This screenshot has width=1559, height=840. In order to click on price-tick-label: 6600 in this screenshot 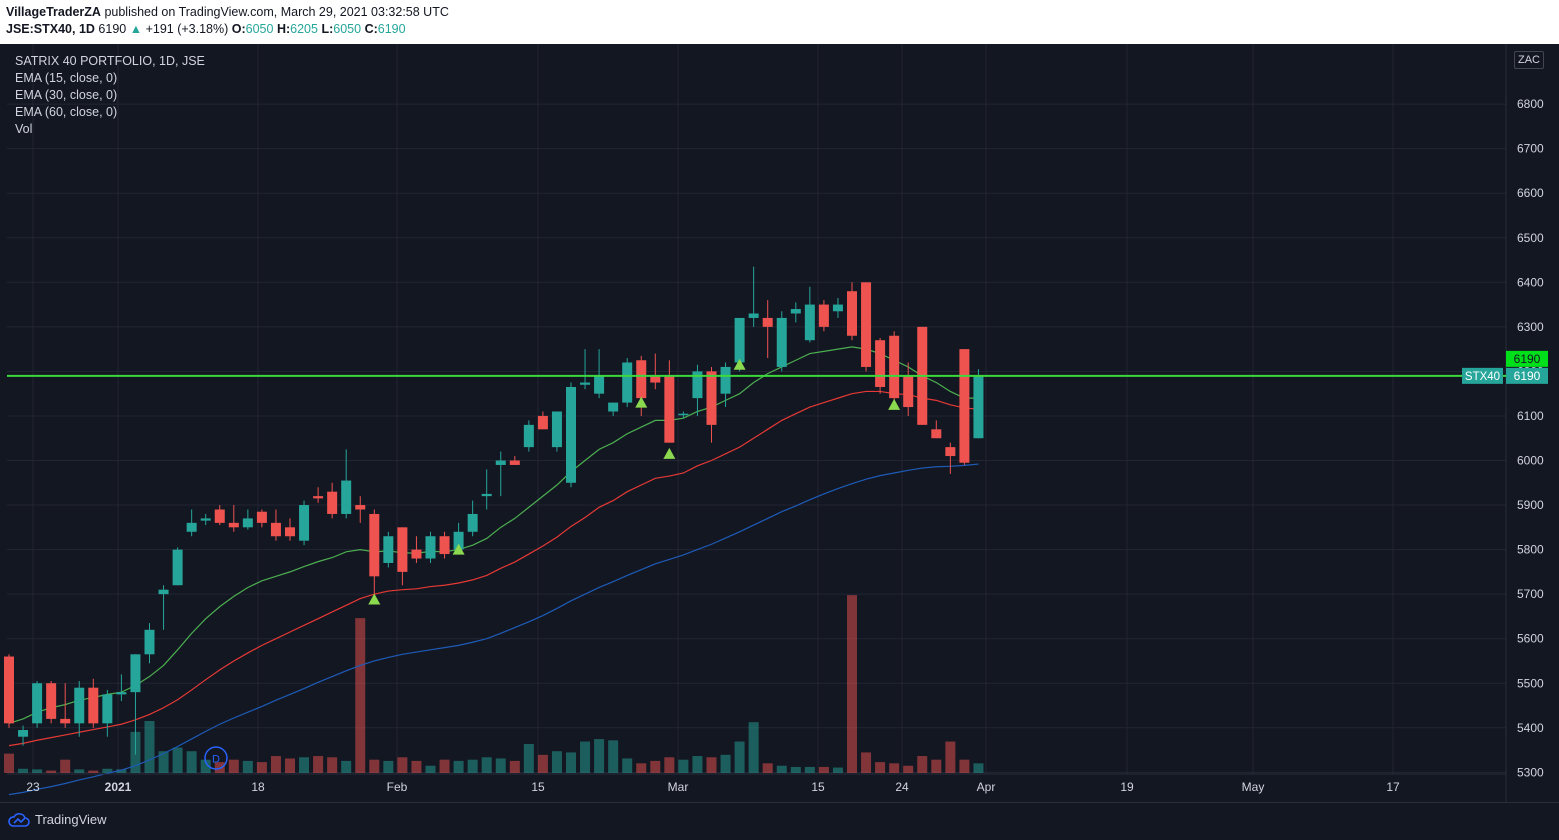, I will do `click(1530, 193)`.